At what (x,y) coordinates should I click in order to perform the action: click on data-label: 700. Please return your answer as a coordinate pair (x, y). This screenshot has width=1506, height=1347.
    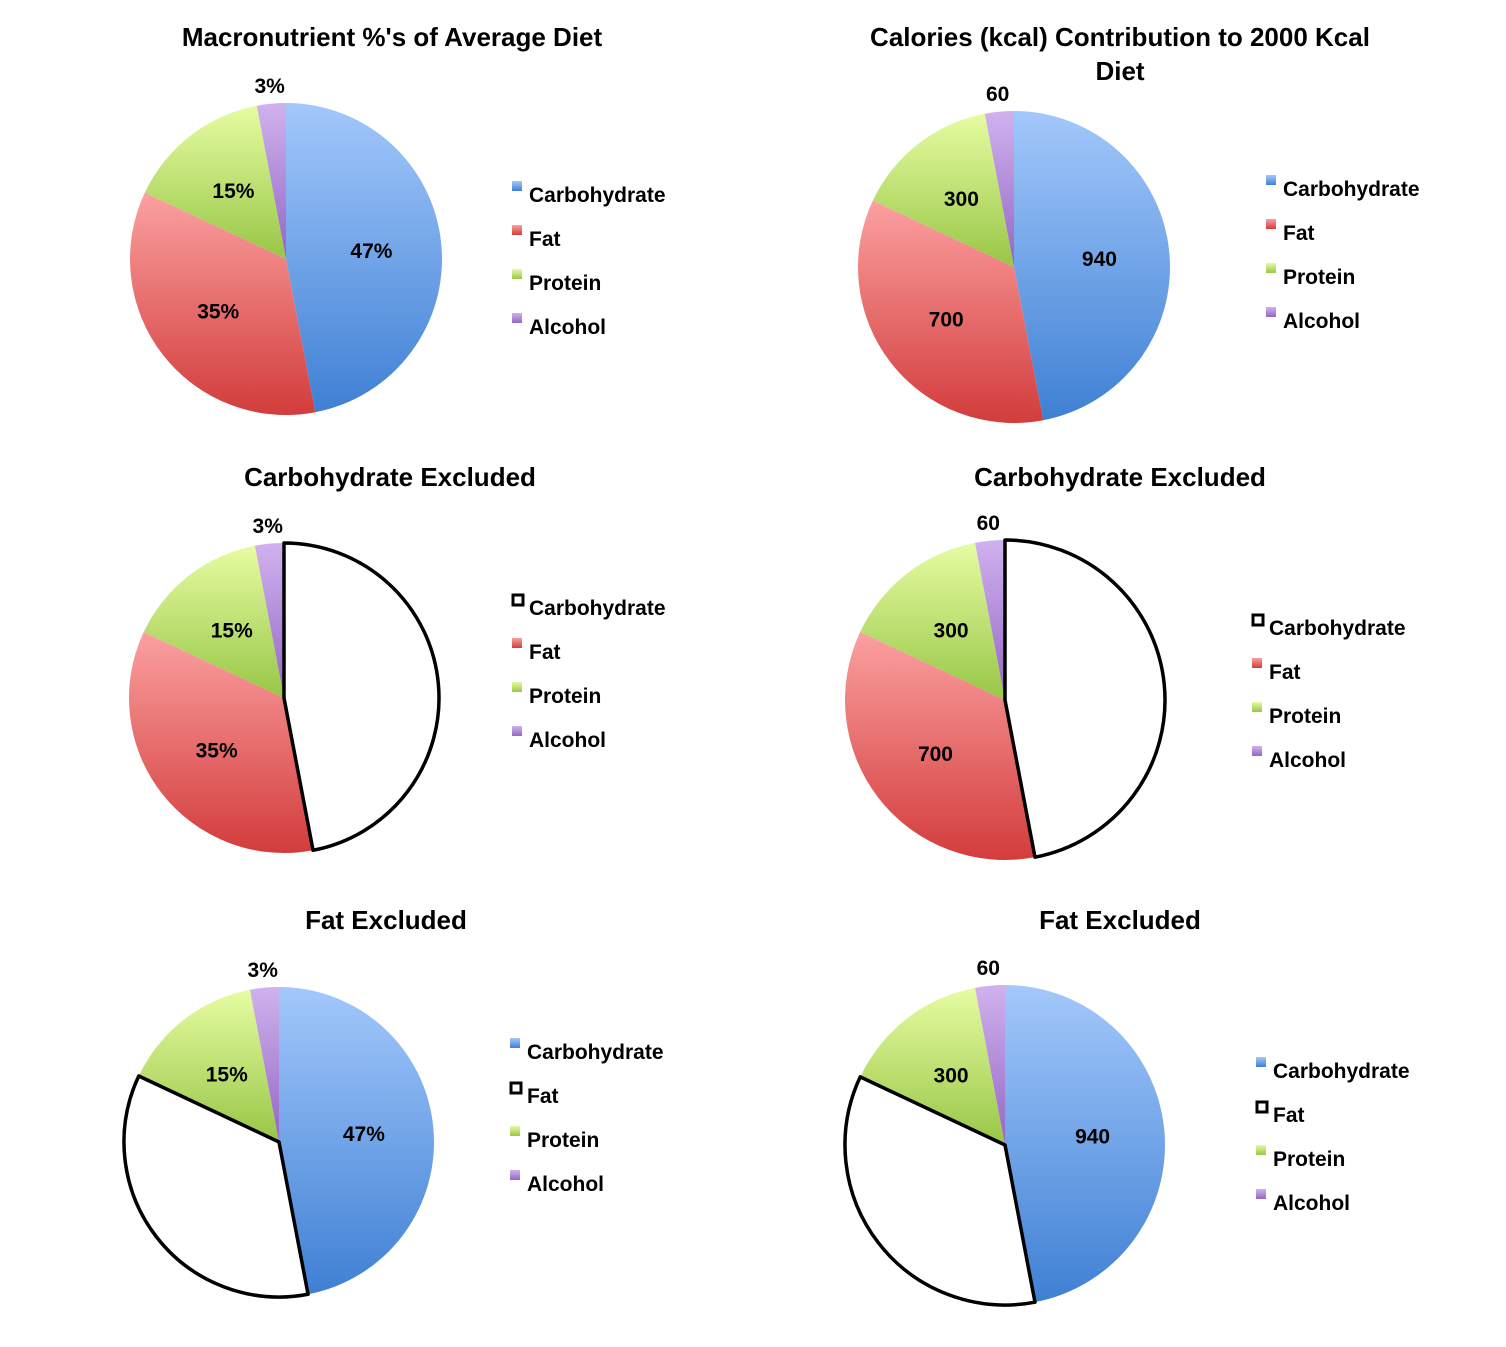
    Looking at the image, I should click on (946, 320).